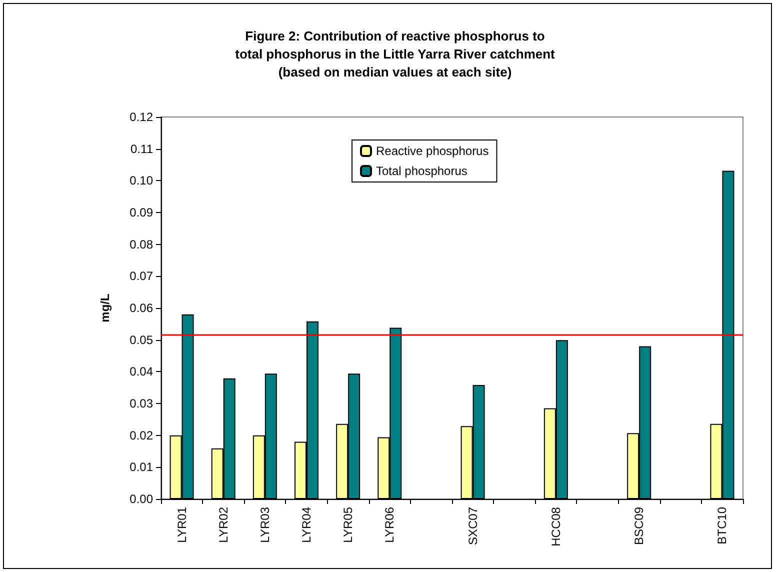  What do you see at coordinates (142, 467) in the screenshot?
I see `y-tick-label: 0.01` at bounding box center [142, 467].